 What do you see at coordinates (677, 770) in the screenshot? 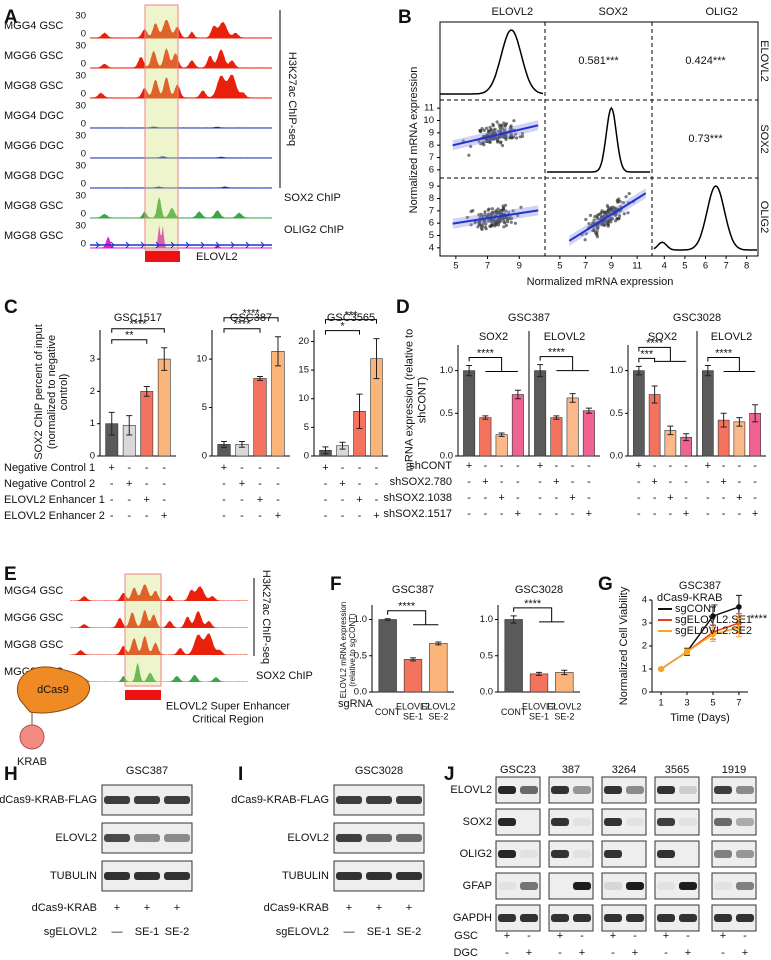
I see `blot-title: 3565` at bounding box center [677, 770].